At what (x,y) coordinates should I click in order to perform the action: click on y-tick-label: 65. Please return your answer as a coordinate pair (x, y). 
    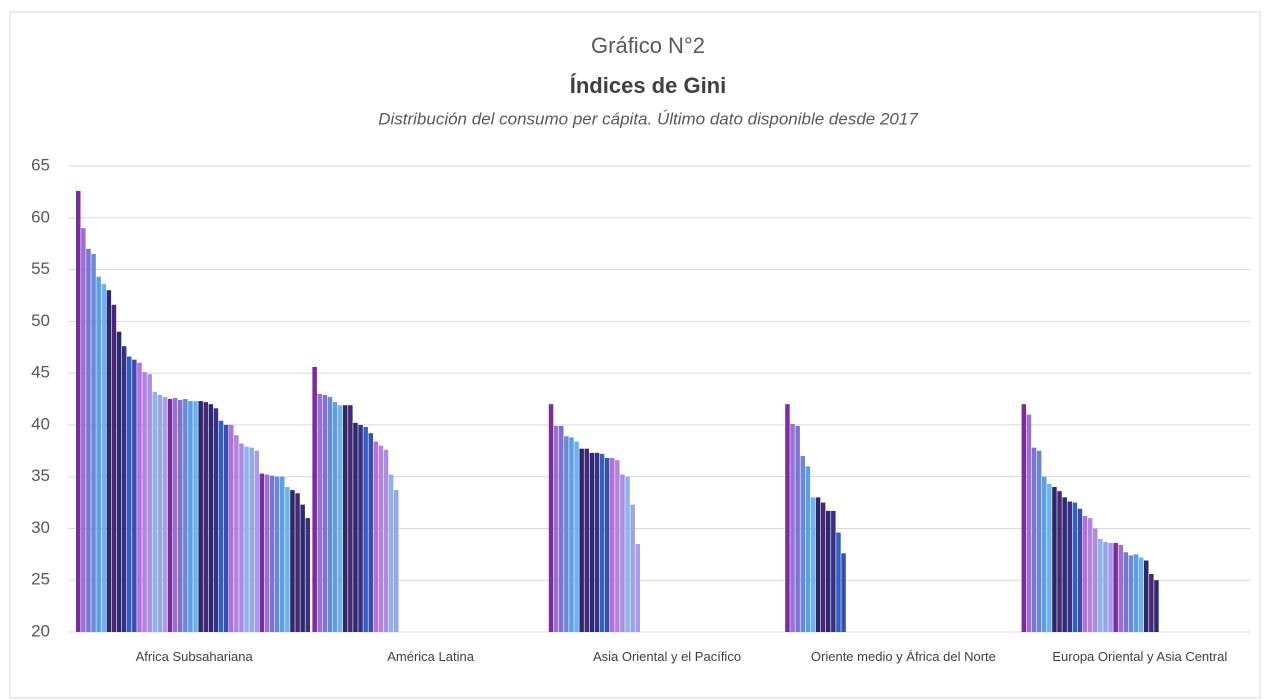
    Looking at the image, I should click on (40, 164).